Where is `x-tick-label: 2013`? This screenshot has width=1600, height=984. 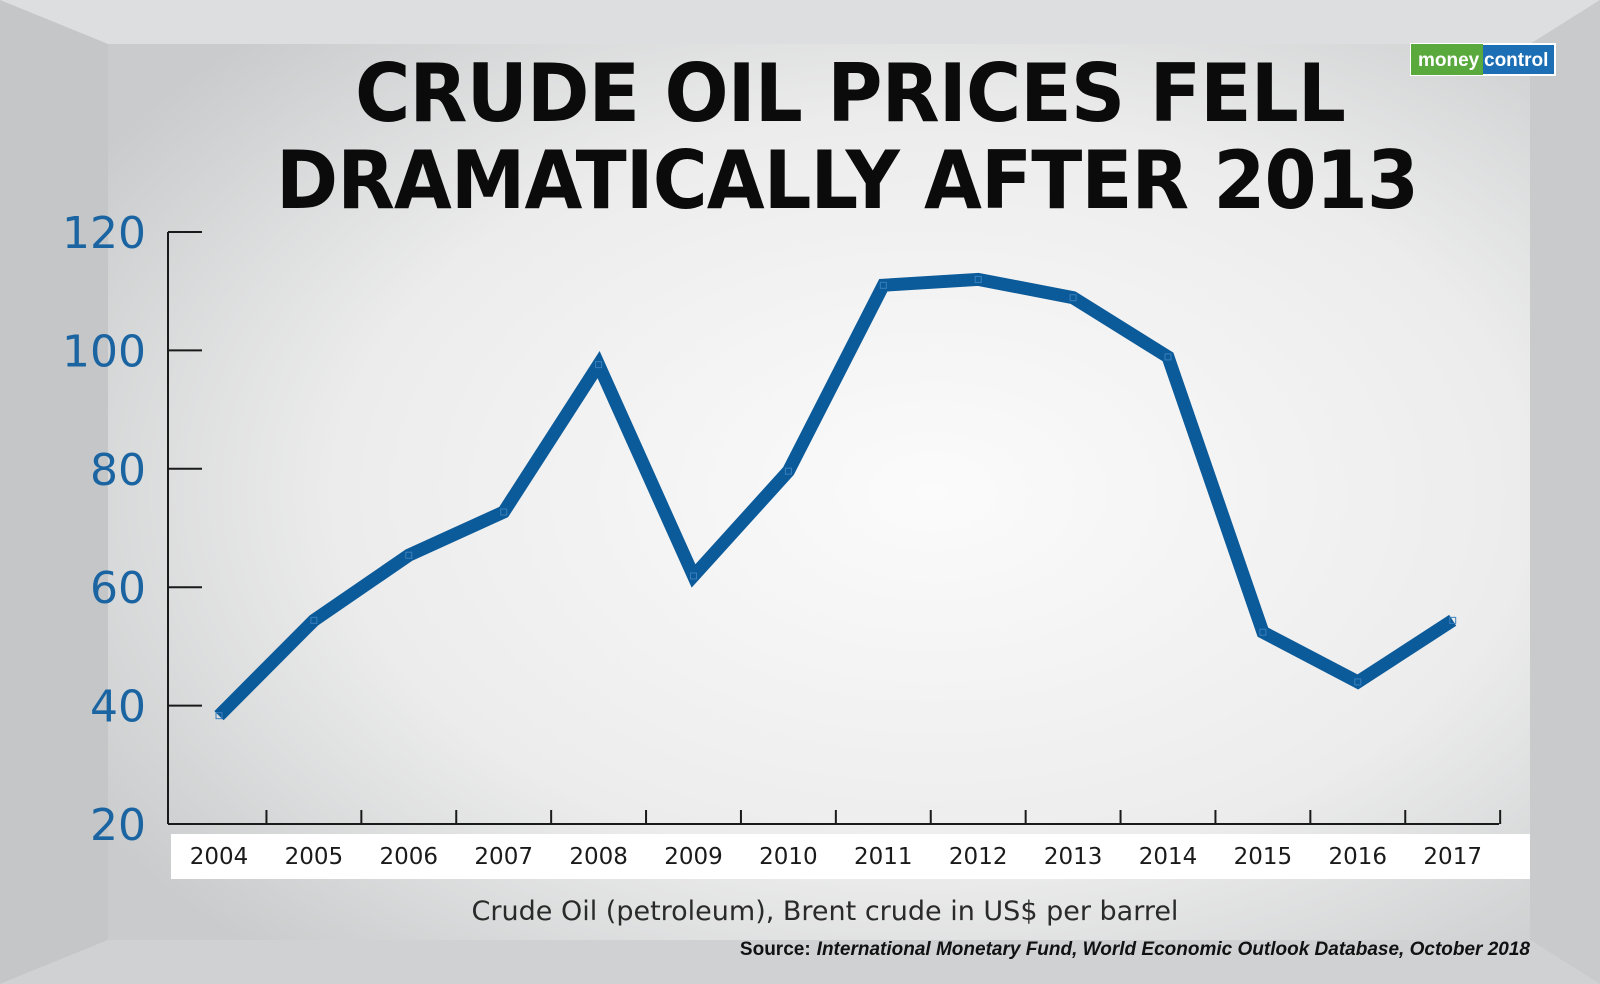
x-tick-label: 2013 is located at coordinates (1073, 857).